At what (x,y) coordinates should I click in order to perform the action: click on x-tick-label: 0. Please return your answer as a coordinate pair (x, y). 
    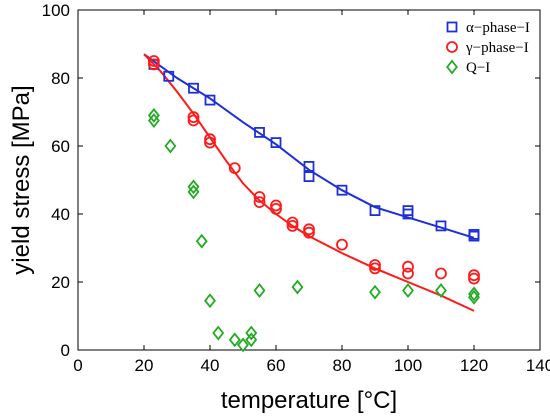
    Looking at the image, I should click on (77, 365).